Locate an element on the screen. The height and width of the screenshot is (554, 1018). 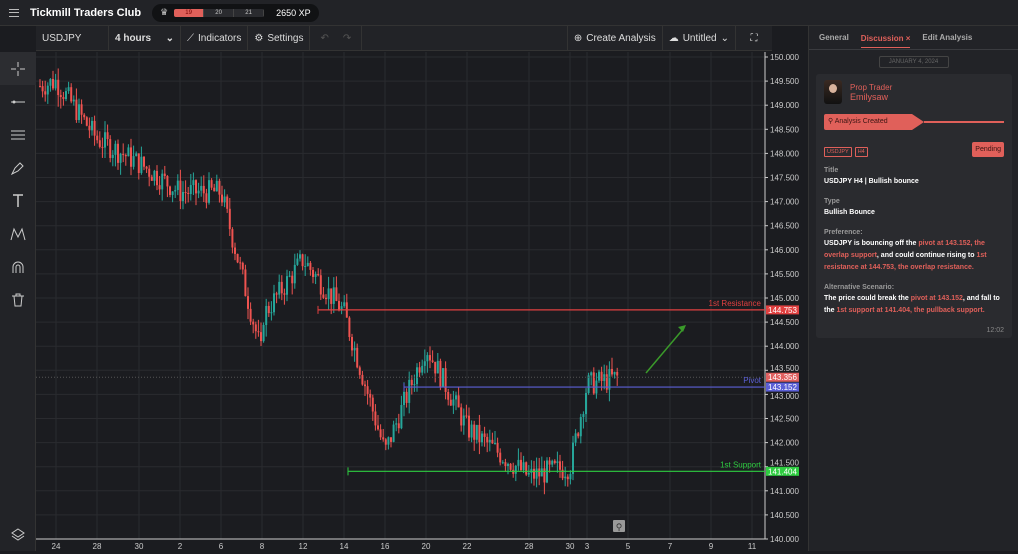
pattern-icon is located at coordinates (18, 233).